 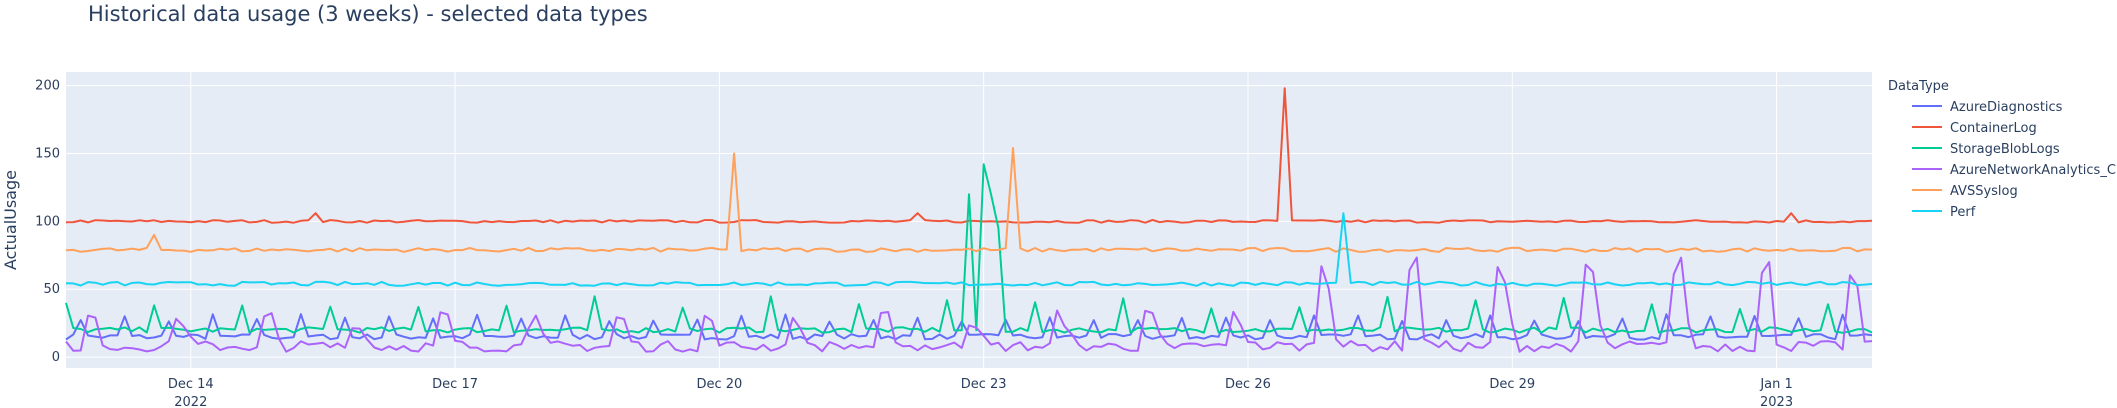 I want to click on legend-title: DataType, so click(x=1918, y=86).